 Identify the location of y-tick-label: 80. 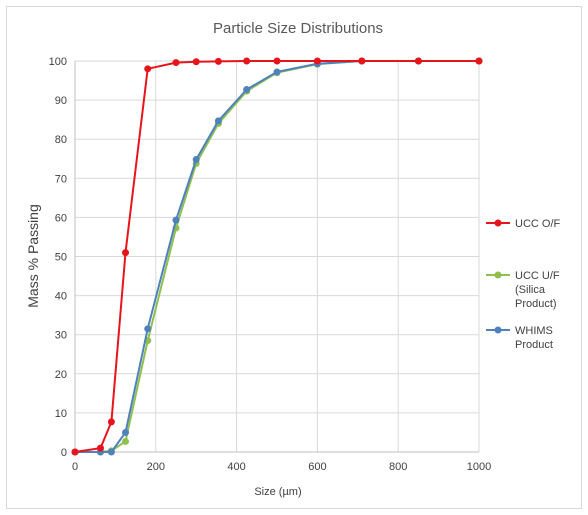
(61, 140).